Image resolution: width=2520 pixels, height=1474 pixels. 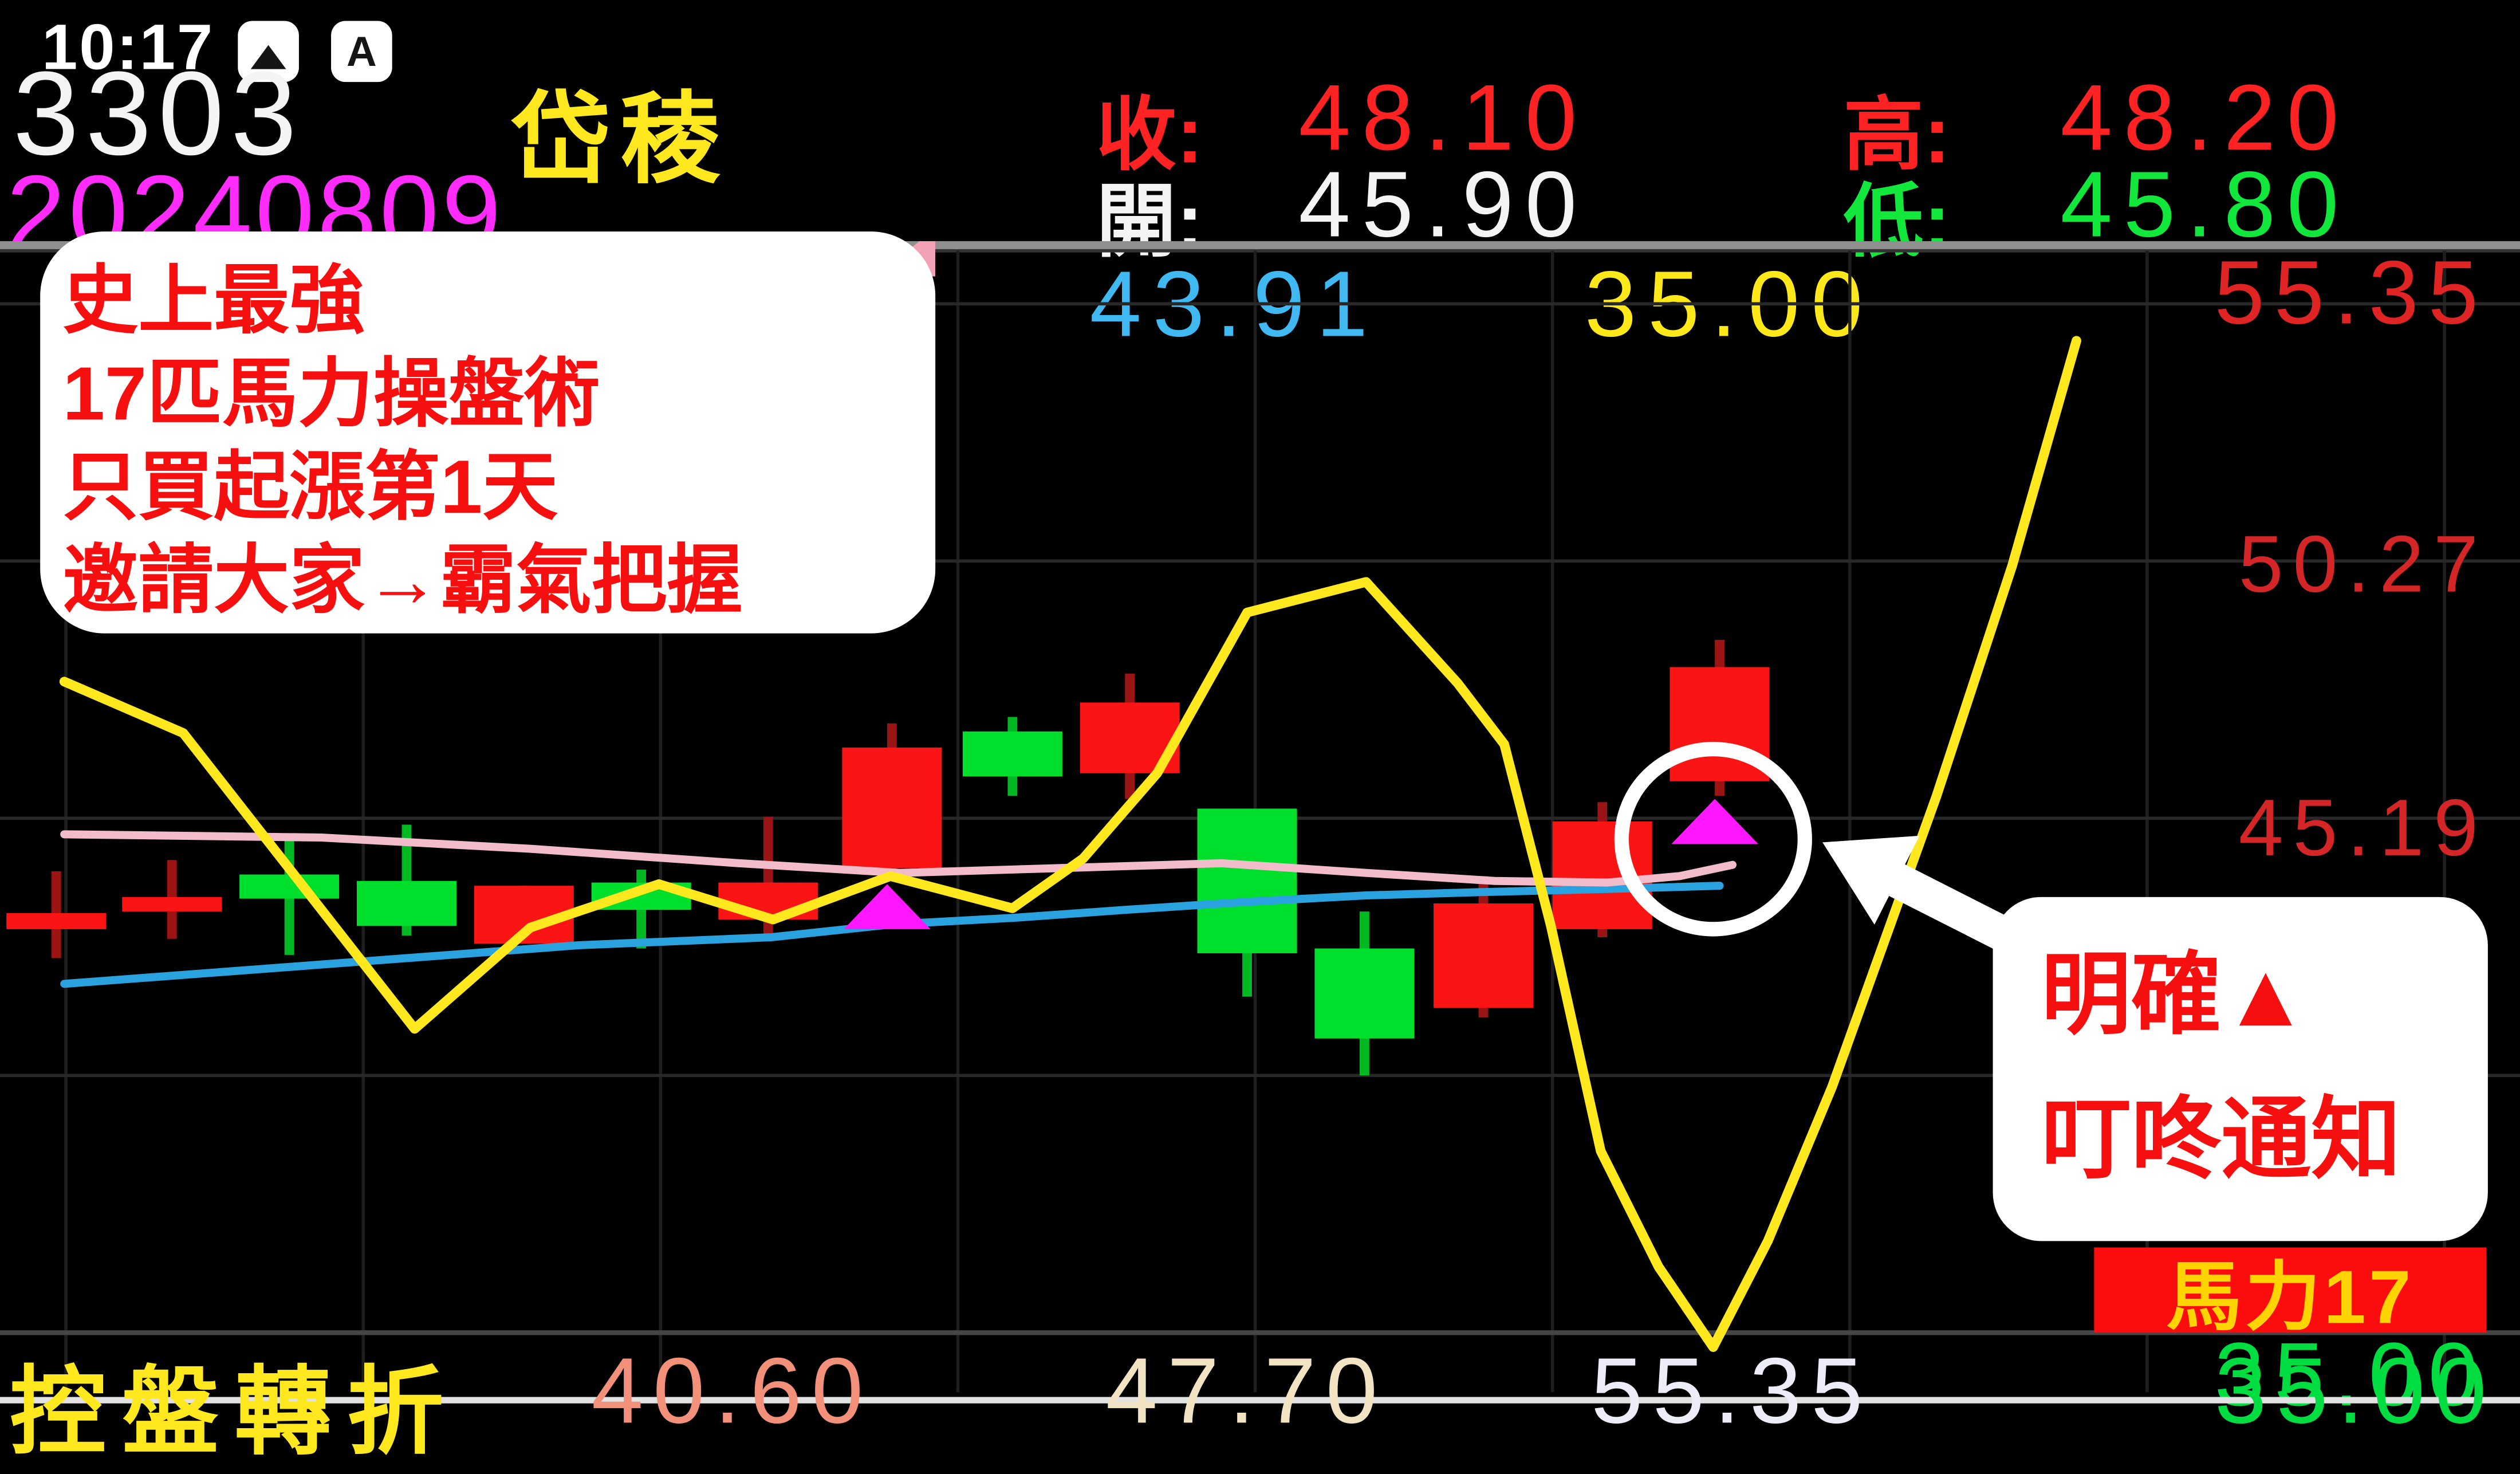 I want to click on bottom-divider, so click(x=1260, y=1400).